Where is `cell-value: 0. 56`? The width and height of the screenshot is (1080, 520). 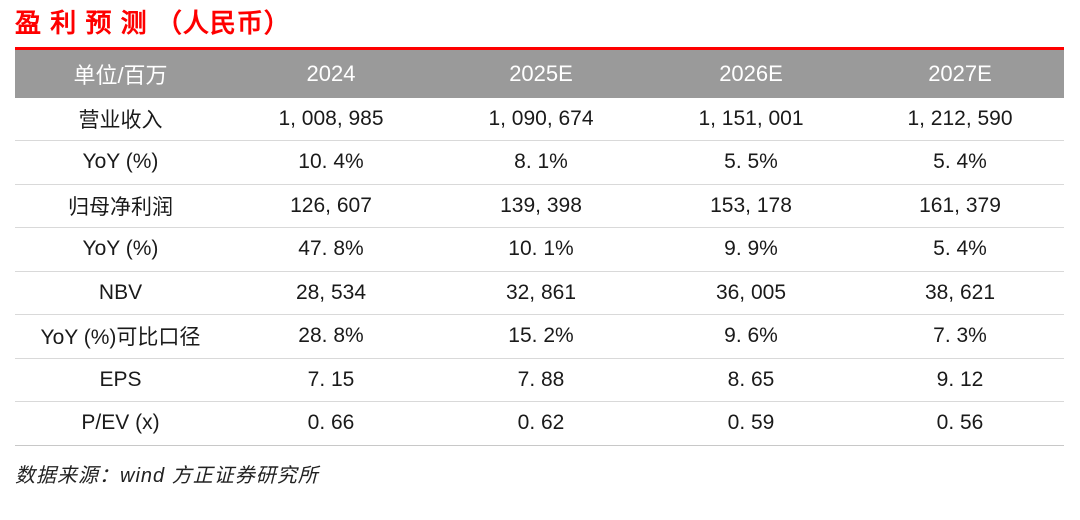 cell-value: 0. 56 is located at coordinates (960, 423).